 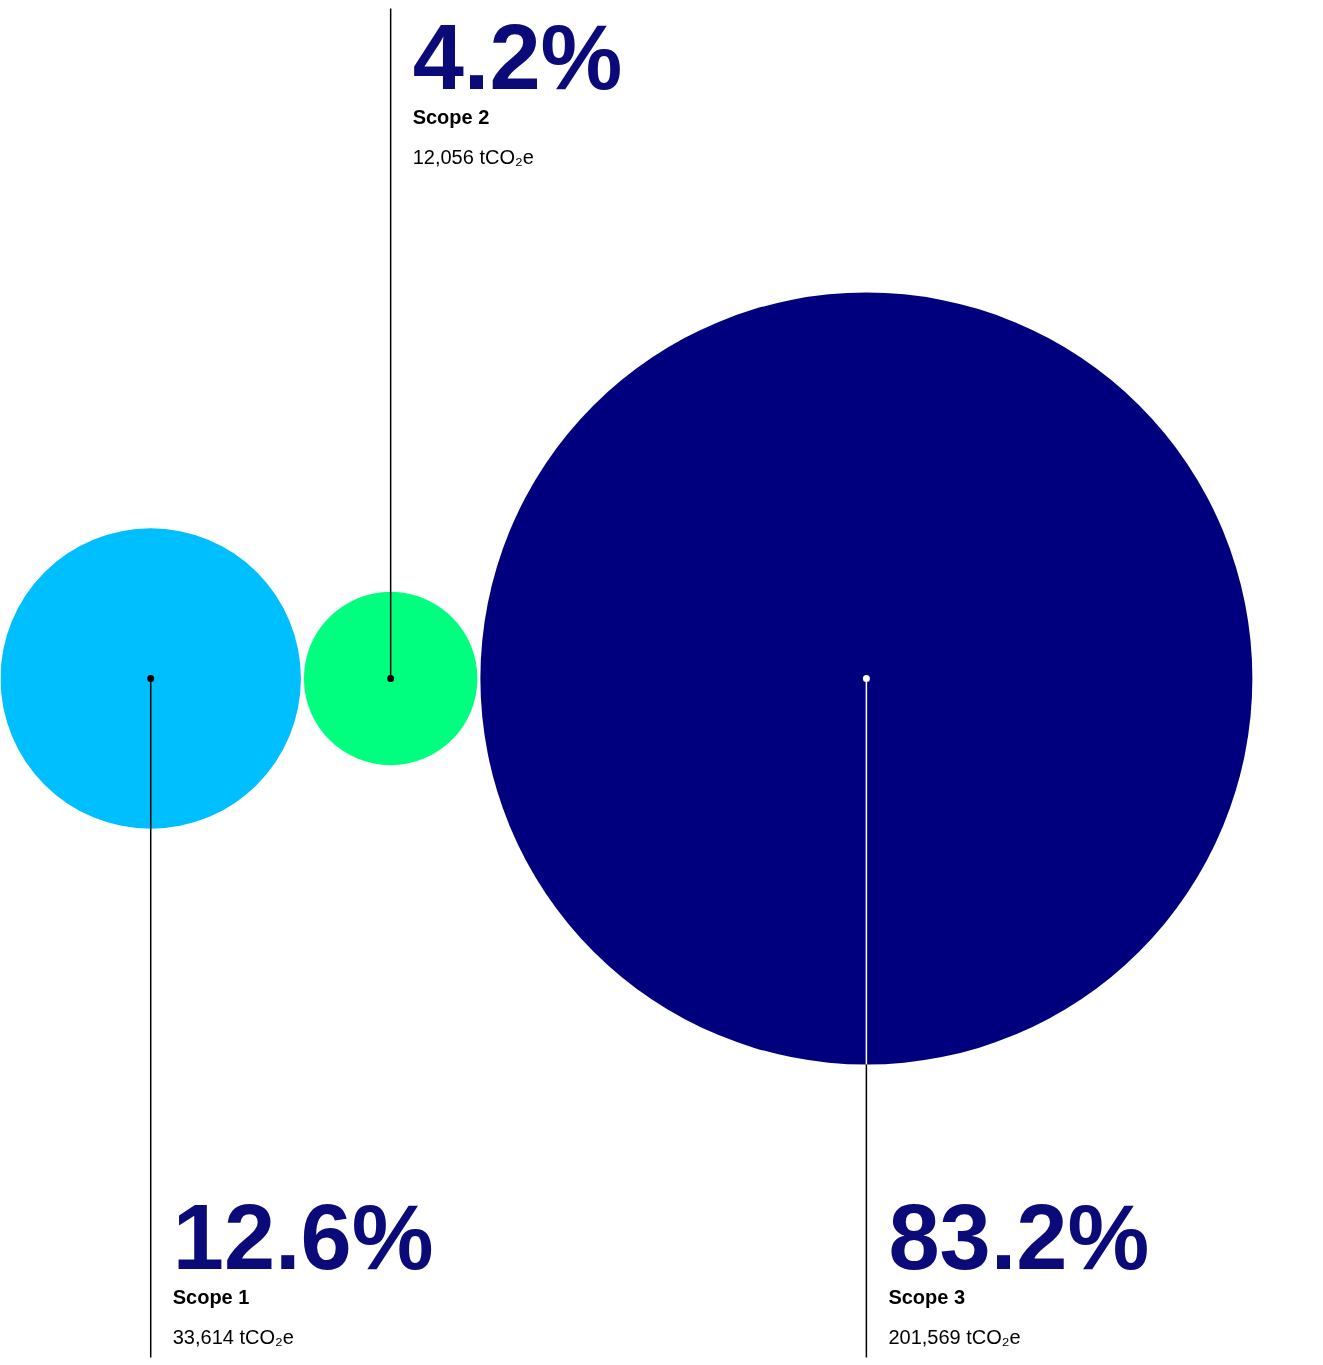 I want to click on text: 12,056 tCO₂e, so click(x=473, y=156).